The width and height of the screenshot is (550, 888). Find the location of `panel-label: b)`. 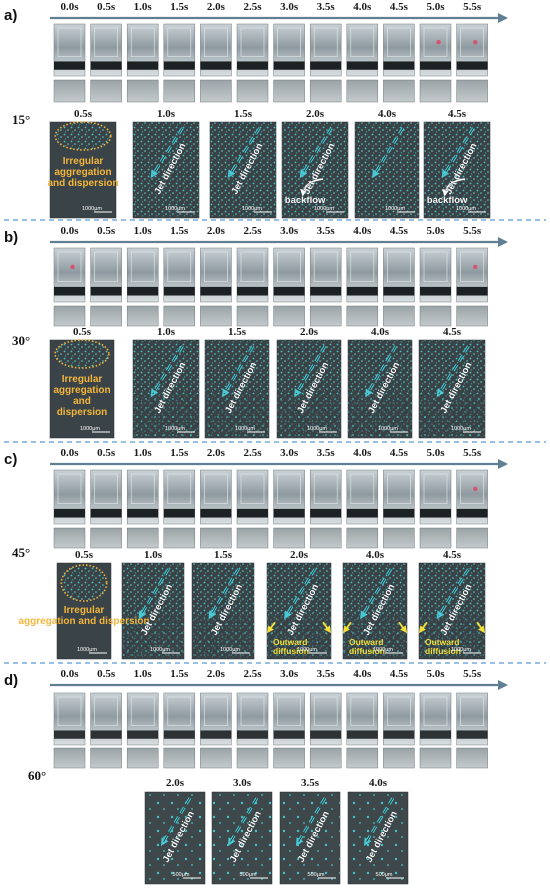

panel-label: b) is located at coordinates (11, 237).